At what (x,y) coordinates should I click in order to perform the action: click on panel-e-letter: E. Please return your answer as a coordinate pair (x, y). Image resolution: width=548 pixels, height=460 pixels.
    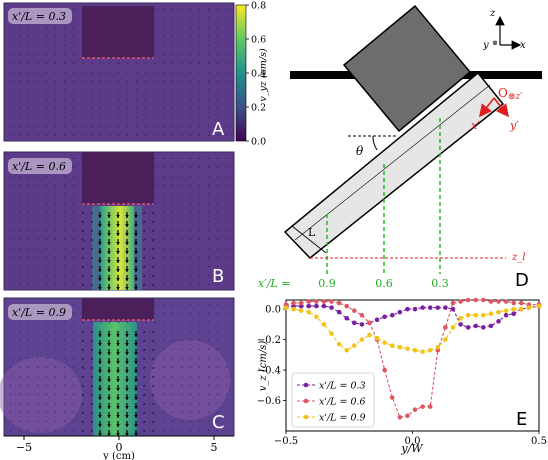
    Looking at the image, I should click on (521, 419).